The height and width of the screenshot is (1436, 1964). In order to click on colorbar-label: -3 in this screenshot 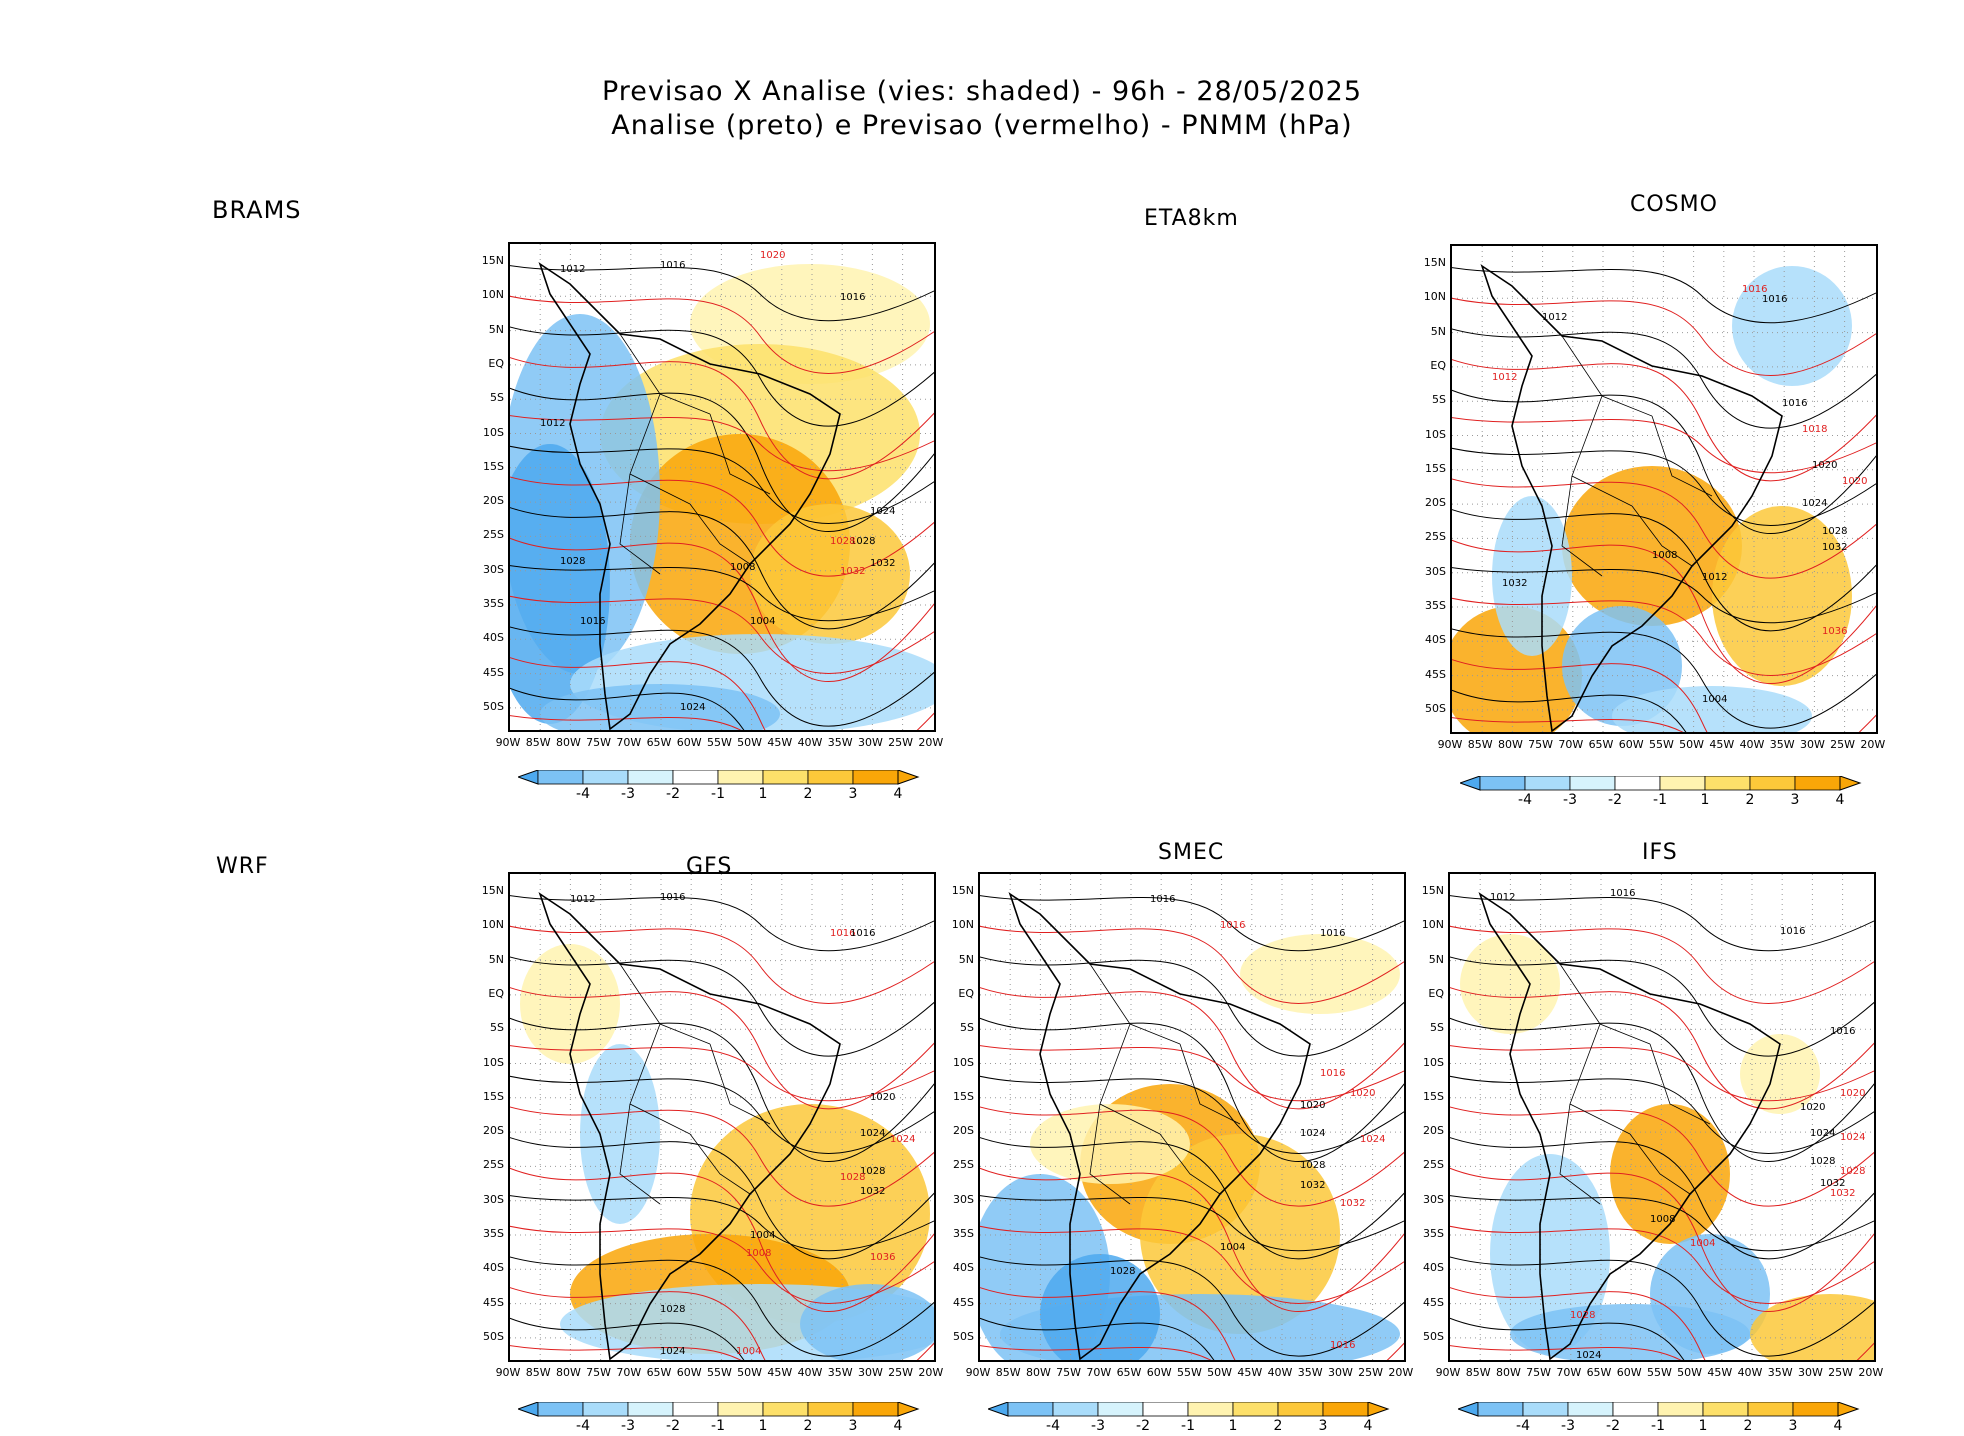, I will do `click(1570, 800)`.